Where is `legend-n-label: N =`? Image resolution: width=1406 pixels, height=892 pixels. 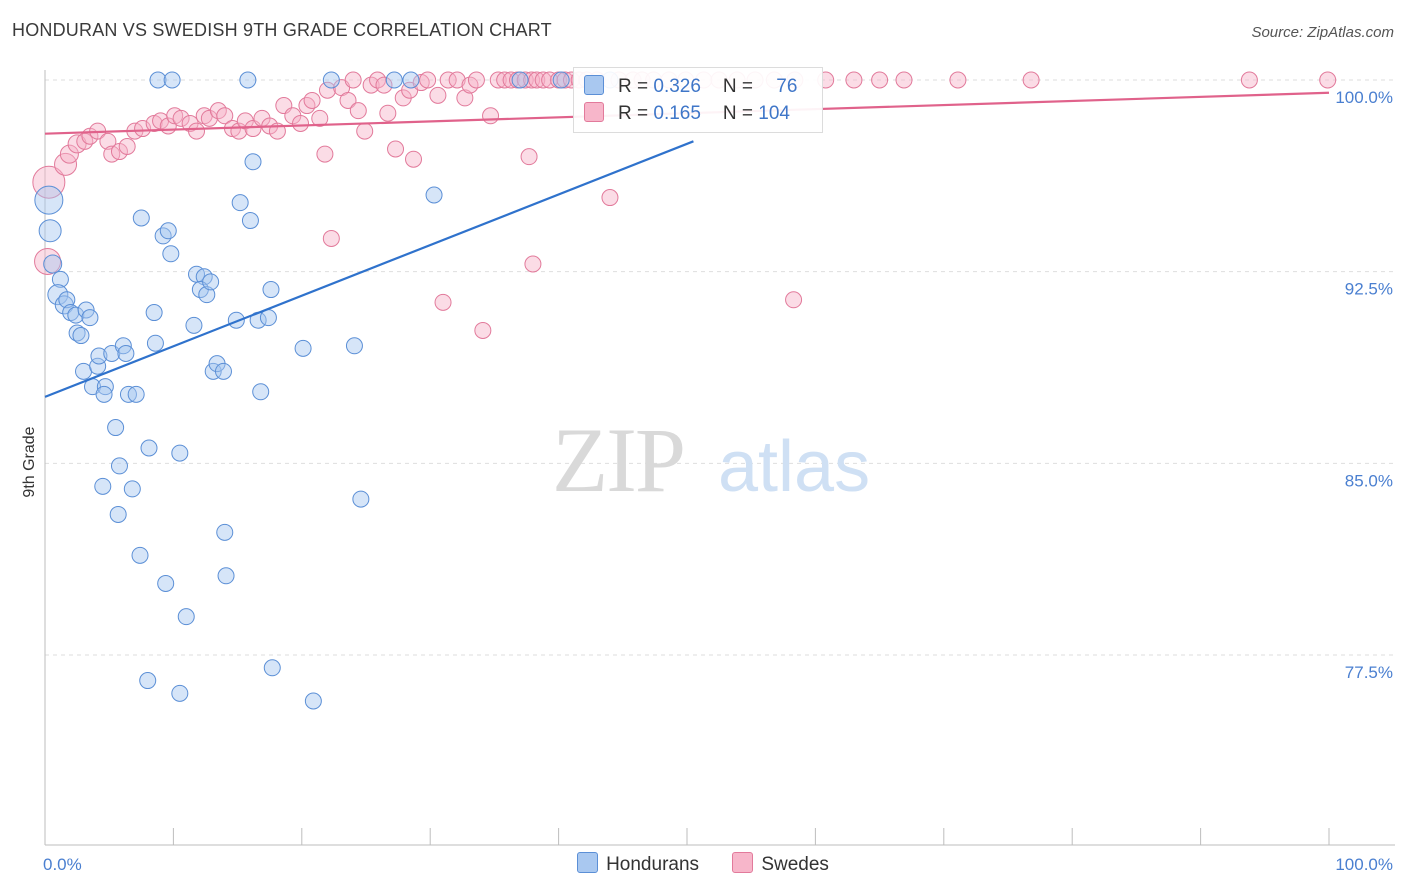
legend-n-label: N = is located at coordinates (740, 113).